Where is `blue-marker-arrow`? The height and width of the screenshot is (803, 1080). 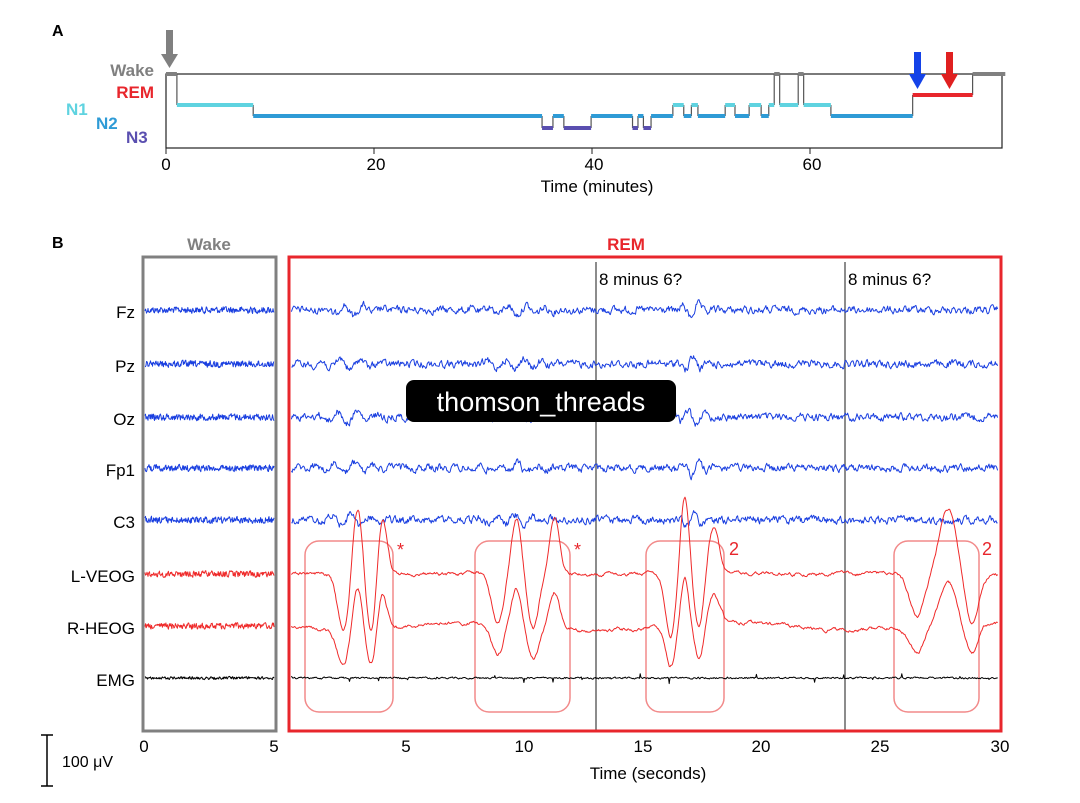 blue-marker-arrow is located at coordinates (917, 70).